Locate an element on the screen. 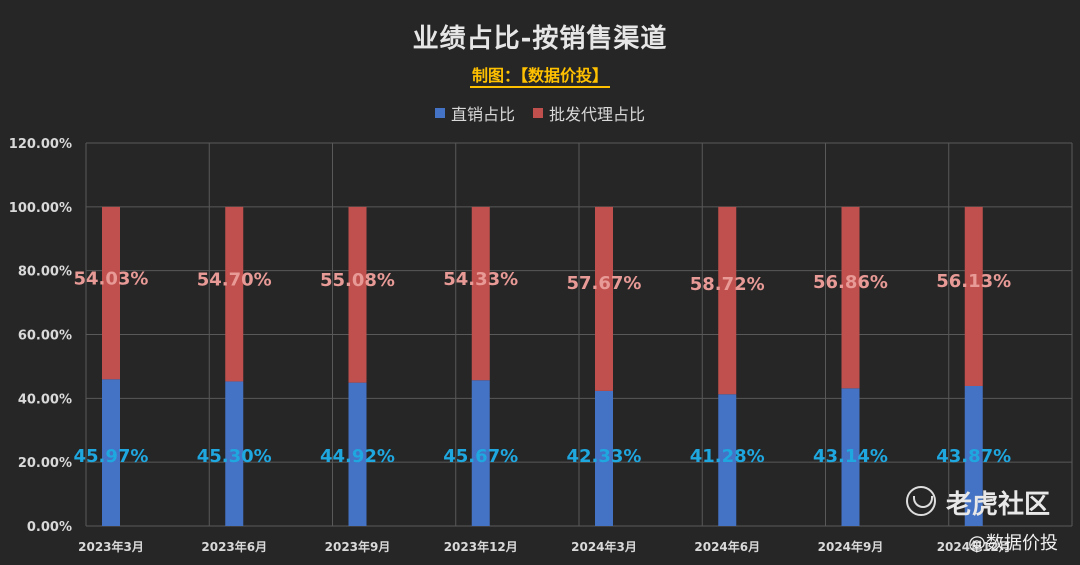 Image resolution: width=1080 pixels, height=565 pixels. data-label-direct: 45.67% is located at coordinates (480, 456).